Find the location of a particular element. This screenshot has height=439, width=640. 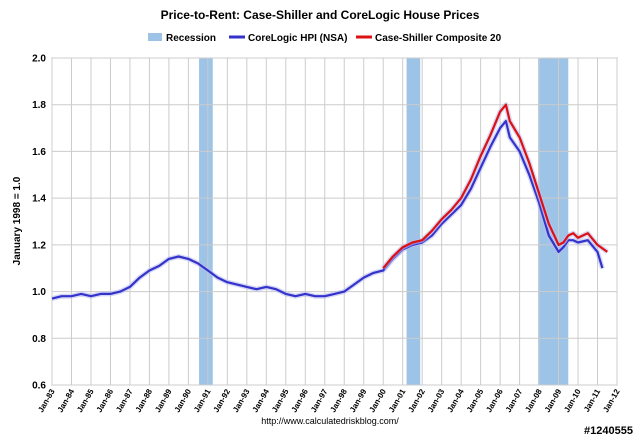

y-tick-label: 1.4 is located at coordinates (39, 199).